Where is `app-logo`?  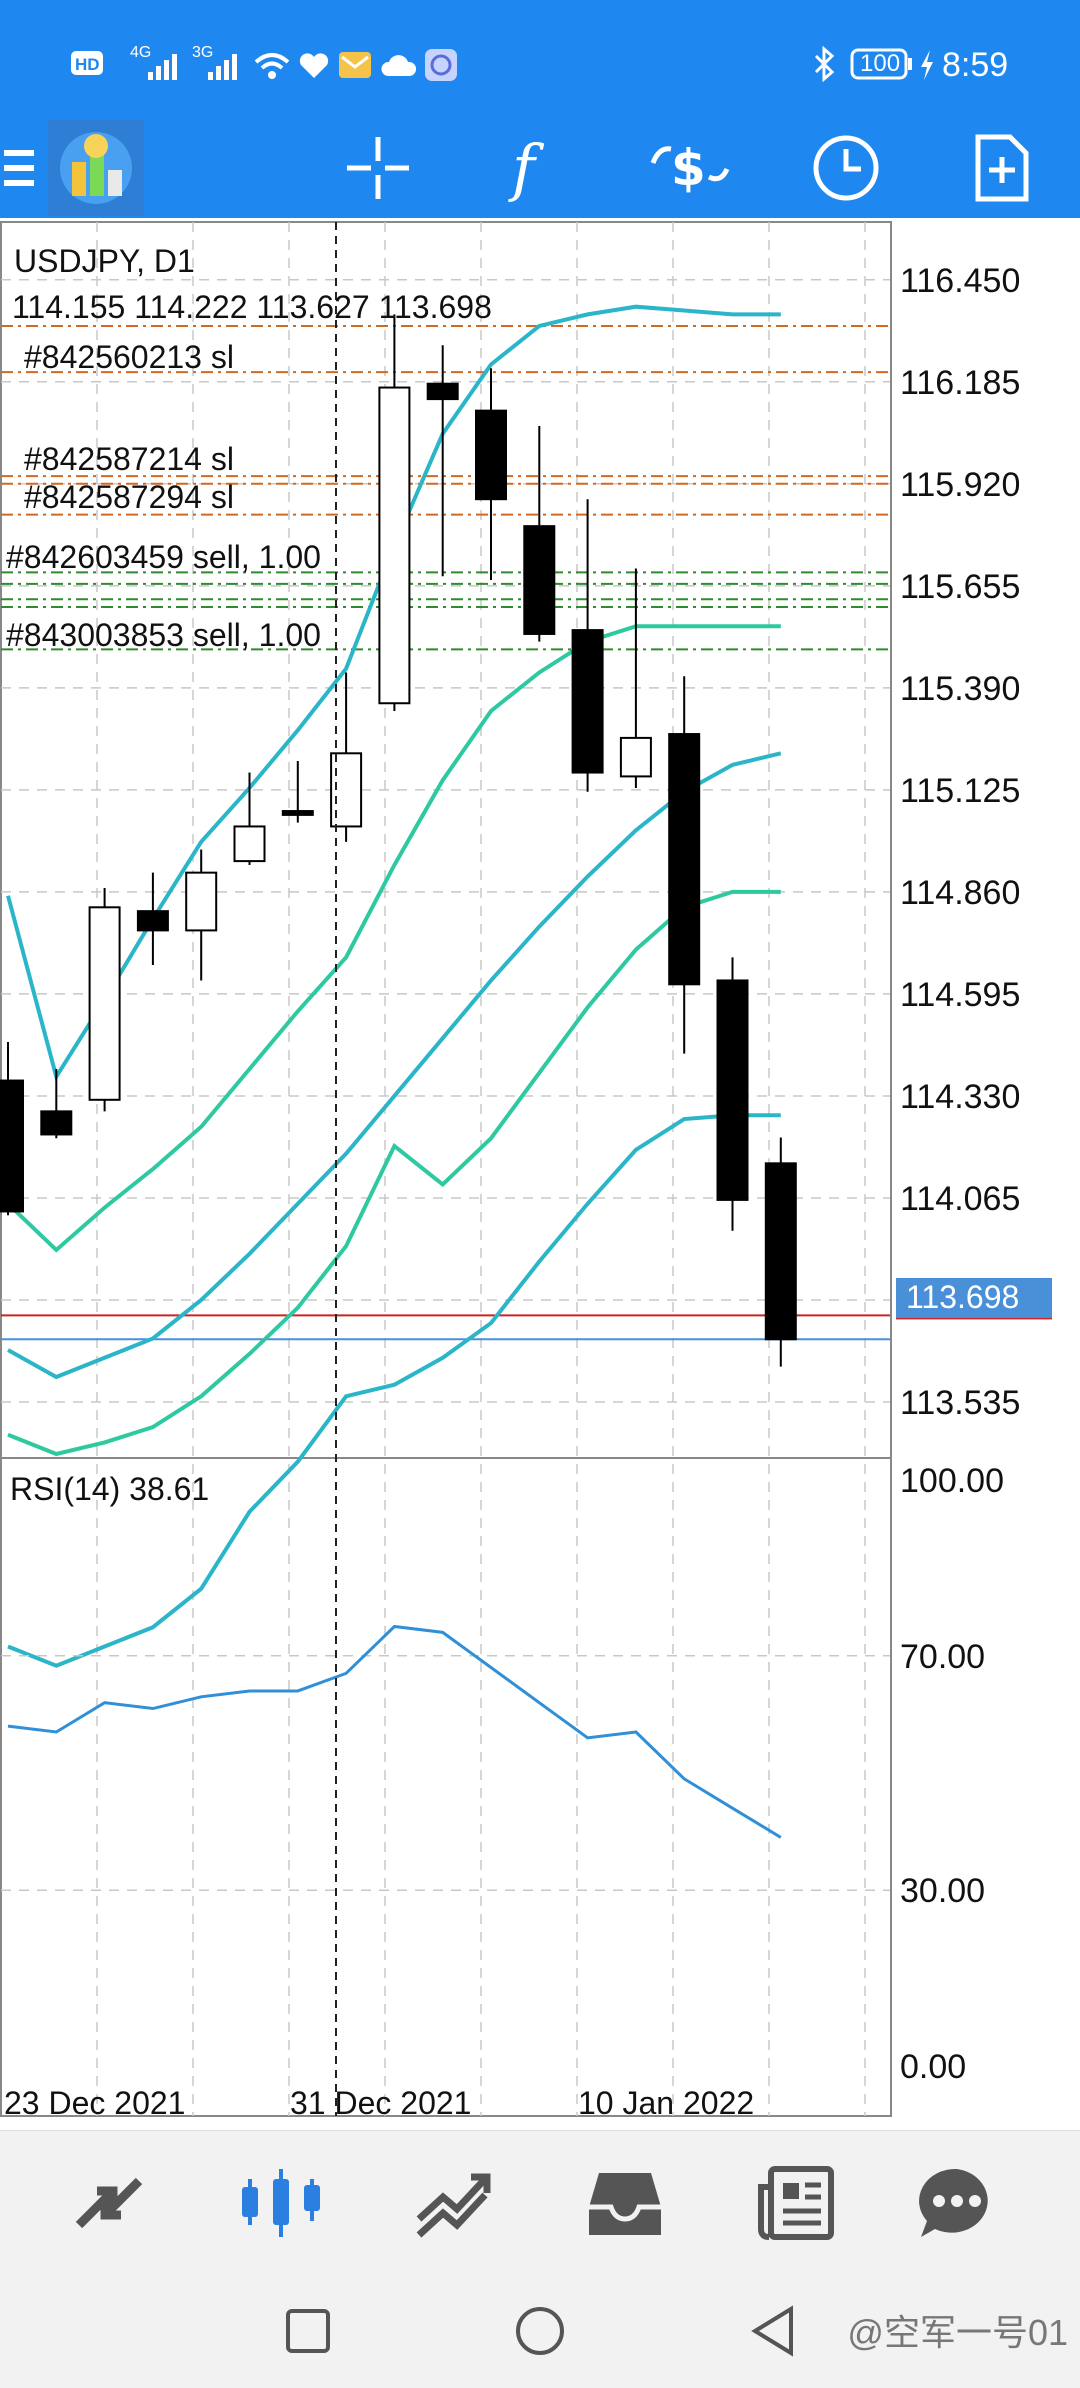
app-logo is located at coordinates (96, 168).